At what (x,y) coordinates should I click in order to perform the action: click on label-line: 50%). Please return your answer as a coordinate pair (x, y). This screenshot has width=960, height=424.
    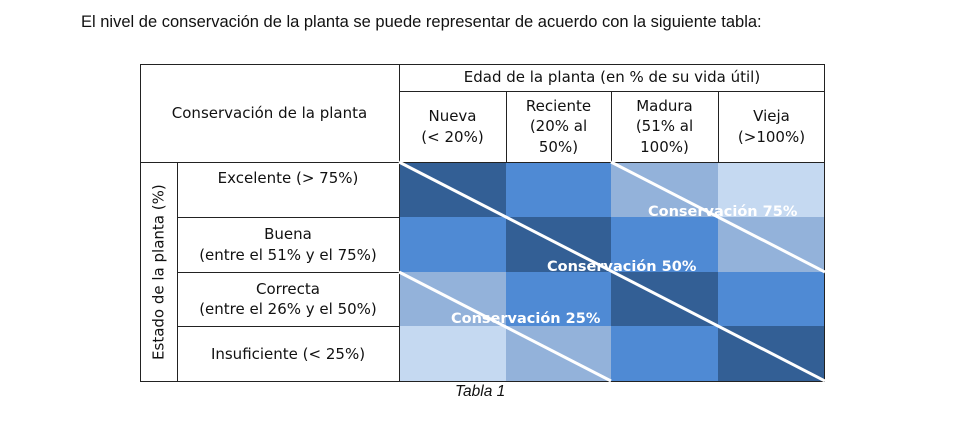
    Looking at the image, I should click on (558, 146).